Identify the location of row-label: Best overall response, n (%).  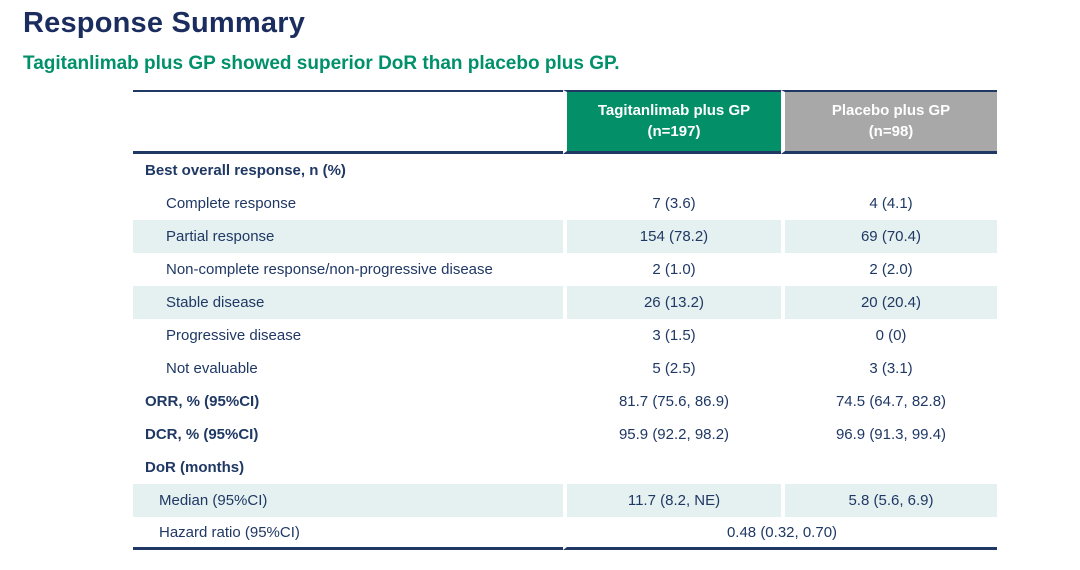
(348, 171).